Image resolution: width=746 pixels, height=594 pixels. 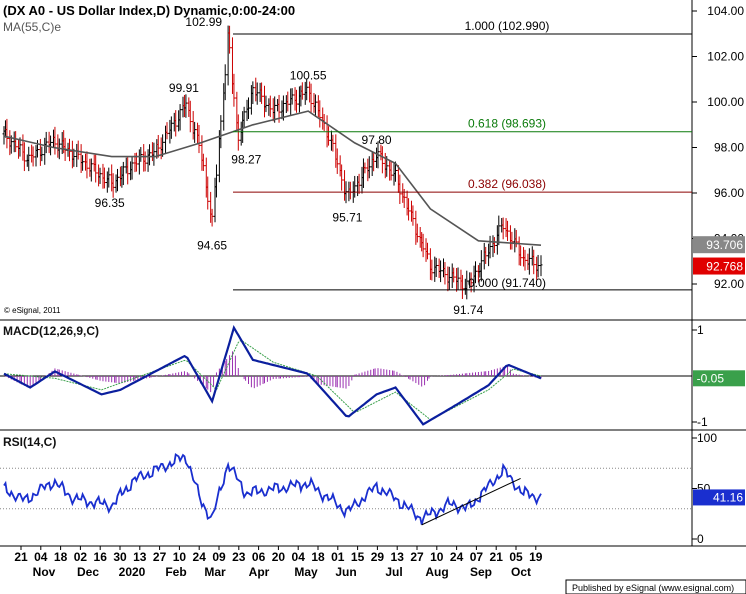 What do you see at coordinates (507, 283) in the screenshot?
I see `fib-label: 0.000 (91.740)` at bounding box center [507, 283].